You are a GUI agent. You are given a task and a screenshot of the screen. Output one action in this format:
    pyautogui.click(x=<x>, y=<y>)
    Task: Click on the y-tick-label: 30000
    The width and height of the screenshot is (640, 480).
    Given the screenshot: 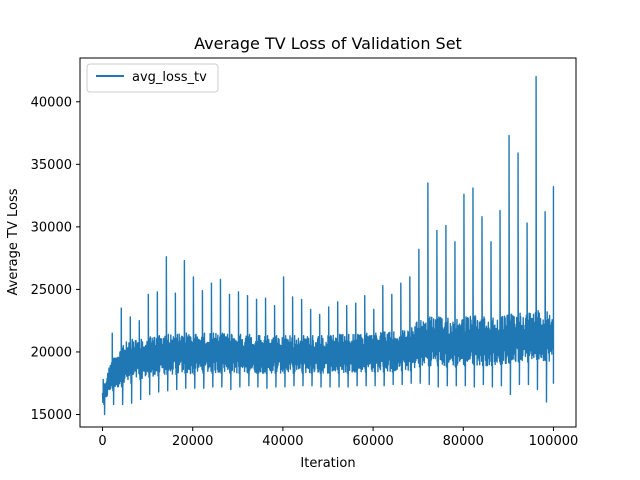 What is the action you would take?
    pyautogui.click(x=51, y=227)
    